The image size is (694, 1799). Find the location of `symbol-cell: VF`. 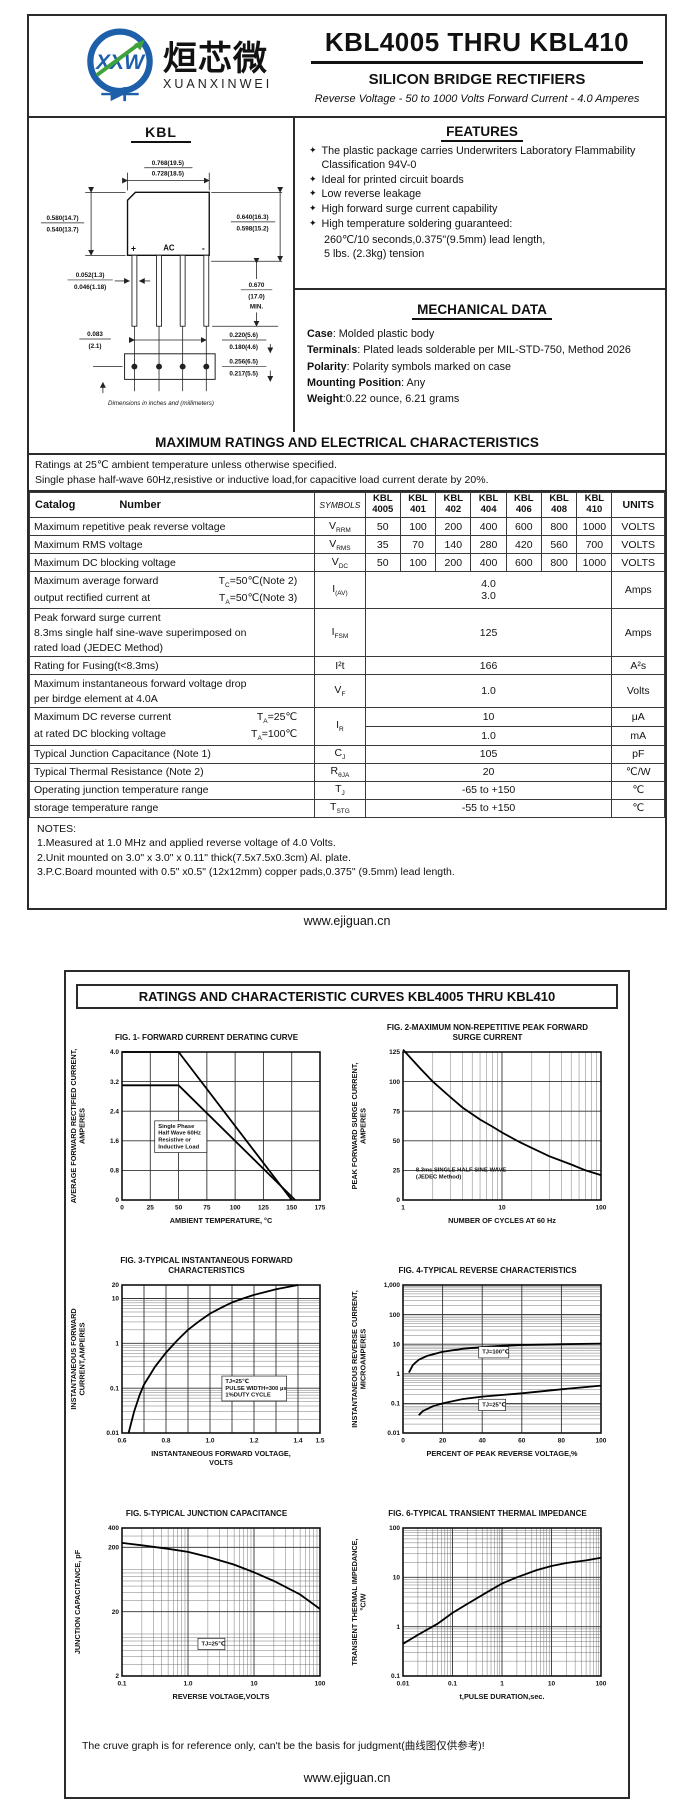

symbol-cell: VF is located at coordinates (340, 691).